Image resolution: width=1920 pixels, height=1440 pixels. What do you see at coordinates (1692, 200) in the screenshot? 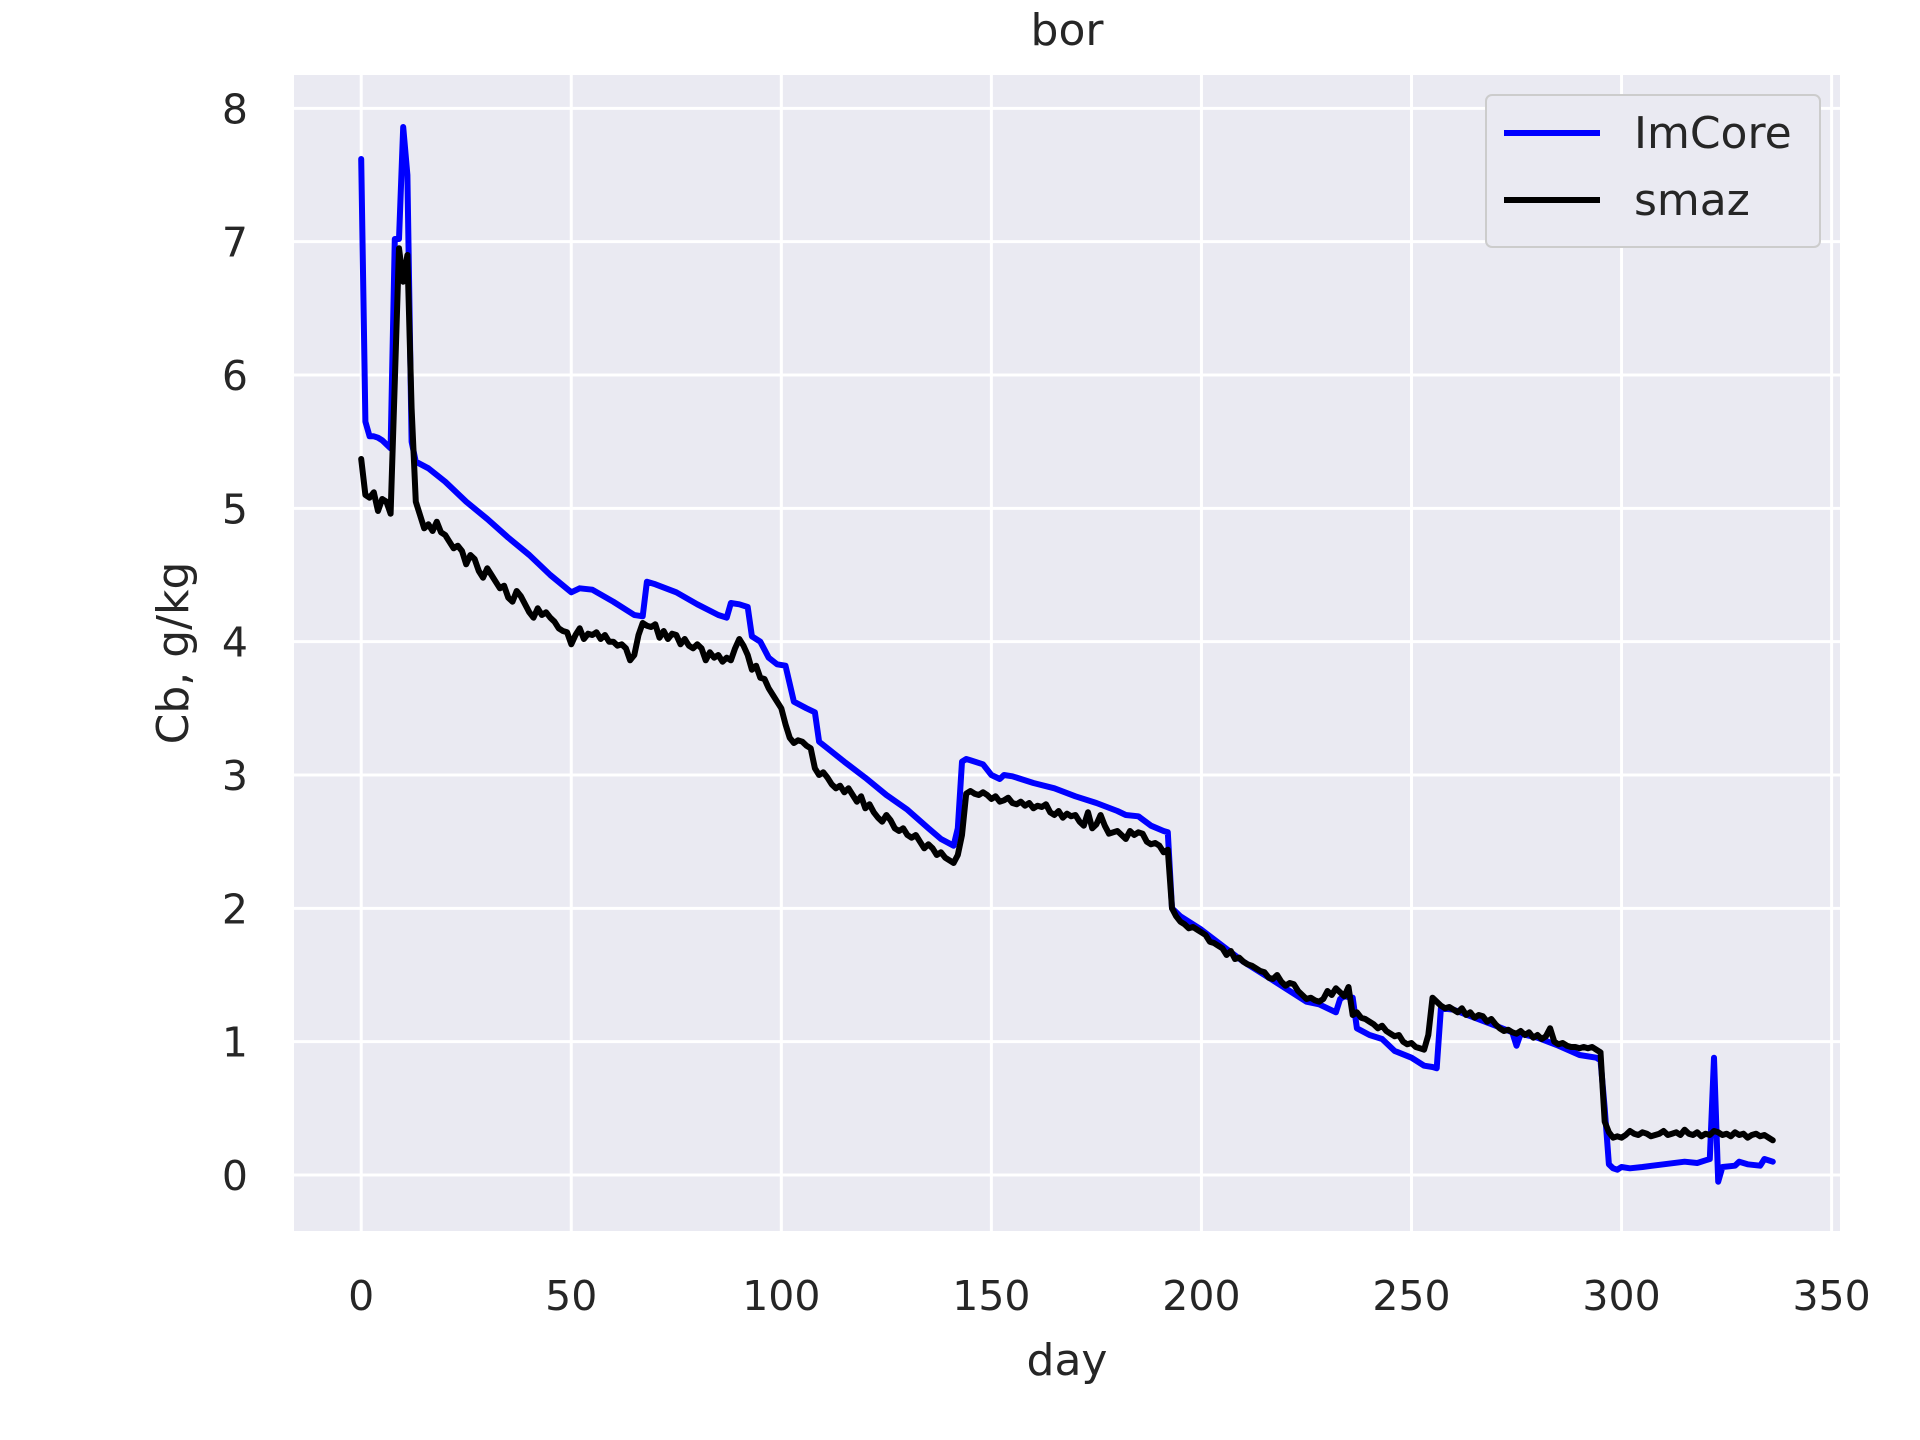
I see `legend-label-smaz: smaz` at bounding box center [1692, 200].